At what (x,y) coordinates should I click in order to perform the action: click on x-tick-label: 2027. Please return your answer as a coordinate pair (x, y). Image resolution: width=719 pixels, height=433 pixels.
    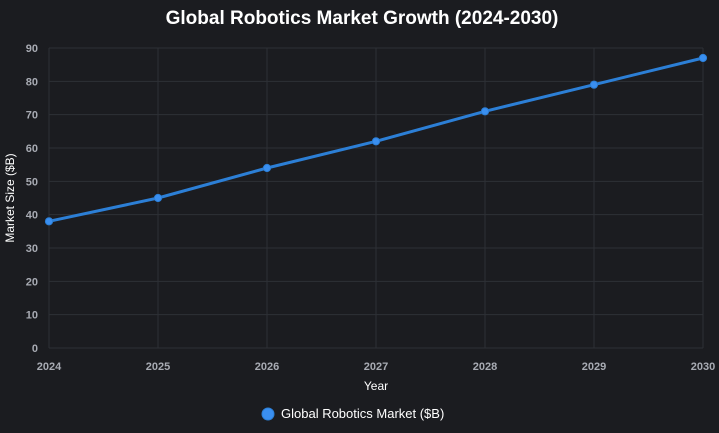
    Looking at the image, I should click on (376, 367).